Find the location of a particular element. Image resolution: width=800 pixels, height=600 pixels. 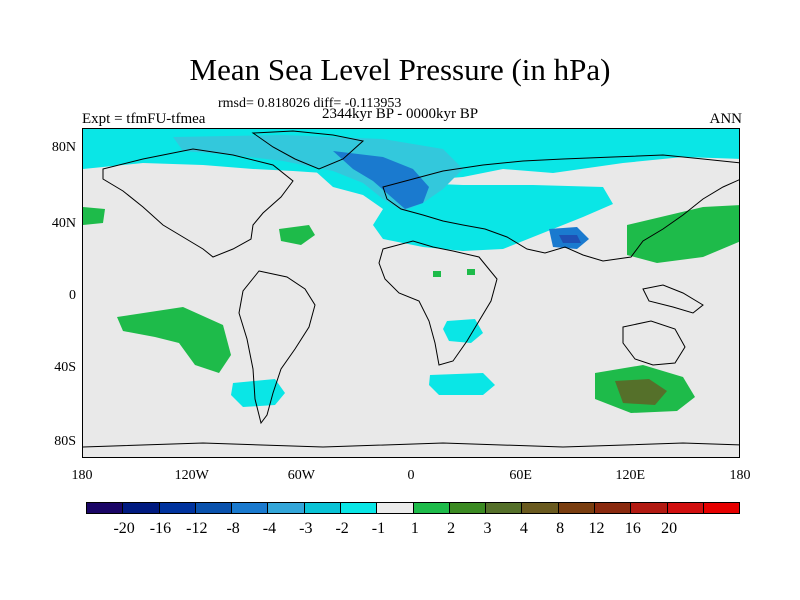

colorbar-label: -20 is located at coordinates (124, 528).